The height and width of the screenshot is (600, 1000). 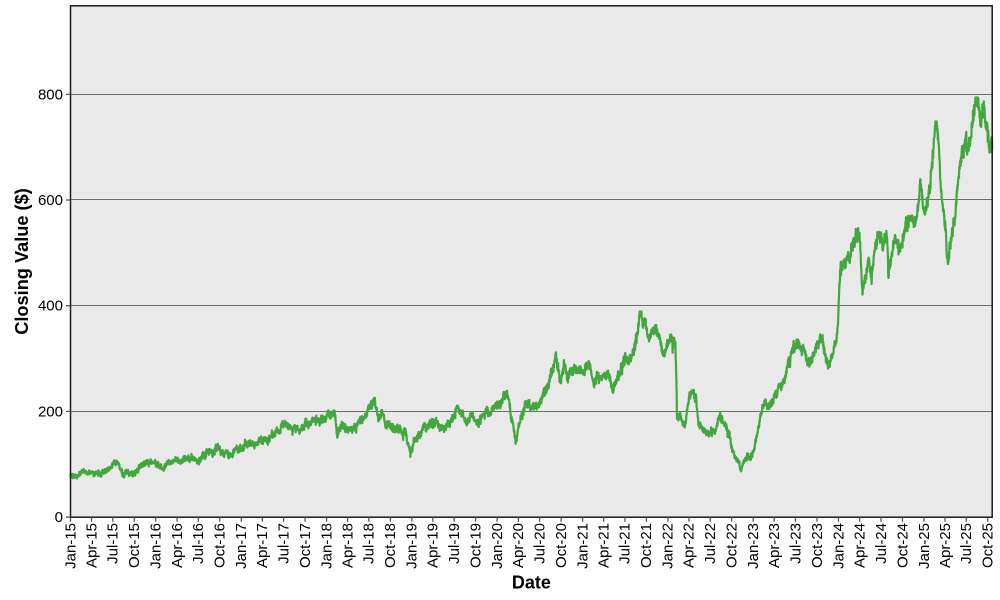 I want to click on svg-text: Apr-25, so click(x=945, y=545).